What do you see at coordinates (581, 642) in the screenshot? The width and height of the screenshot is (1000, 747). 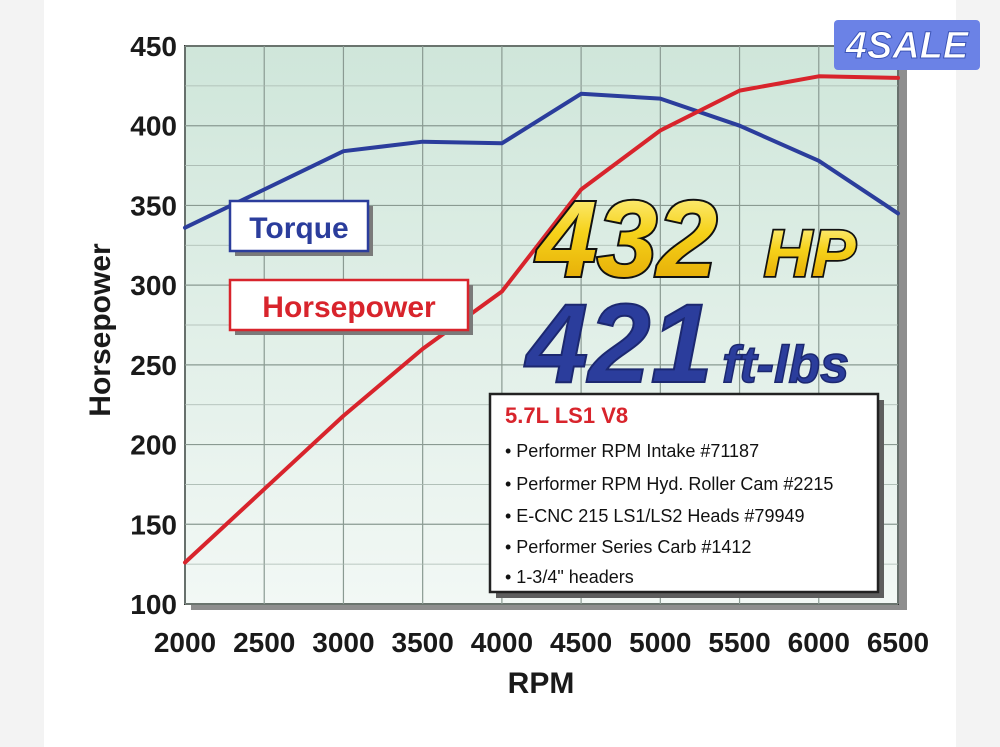 I see `x-tick-label: 4500` at bounding box center [581, 642].